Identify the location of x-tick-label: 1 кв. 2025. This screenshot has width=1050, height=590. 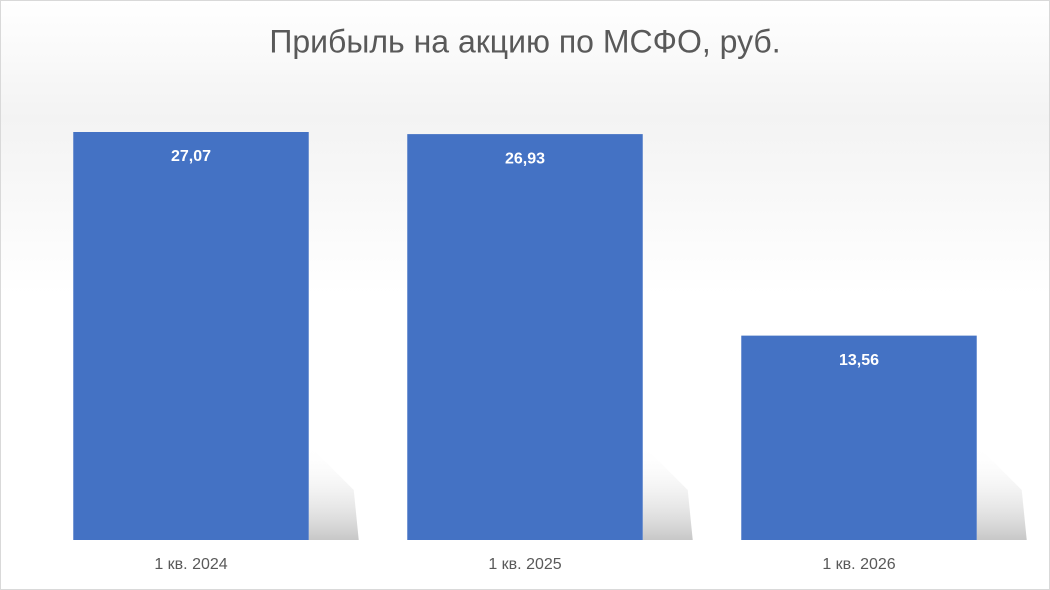
(524, 564).